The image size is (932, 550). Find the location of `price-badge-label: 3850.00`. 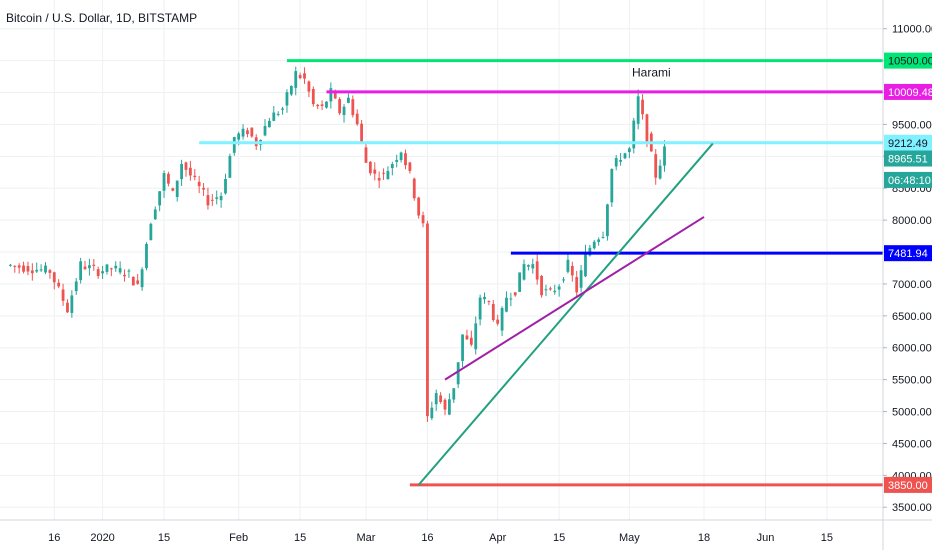

price-badge-label: 3850.00 is located at coordinates (908, 486).